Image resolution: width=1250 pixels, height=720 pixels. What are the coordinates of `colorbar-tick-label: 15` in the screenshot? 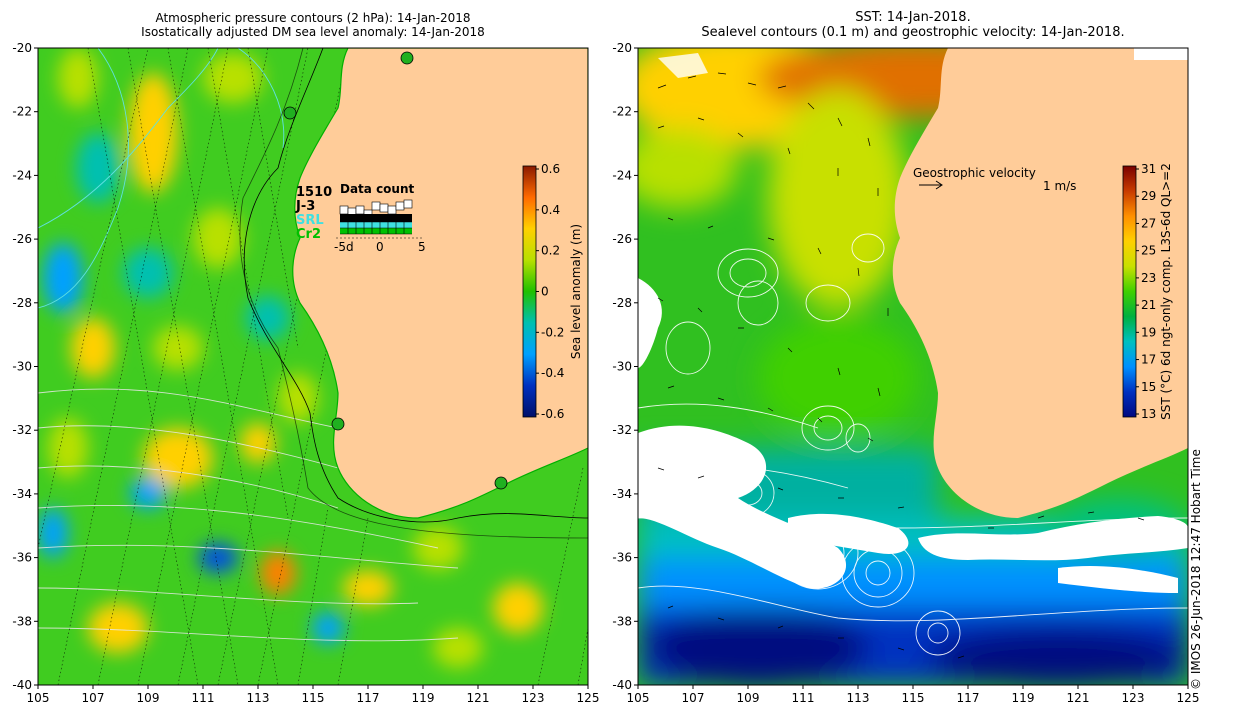 It's located at (1148, 387).